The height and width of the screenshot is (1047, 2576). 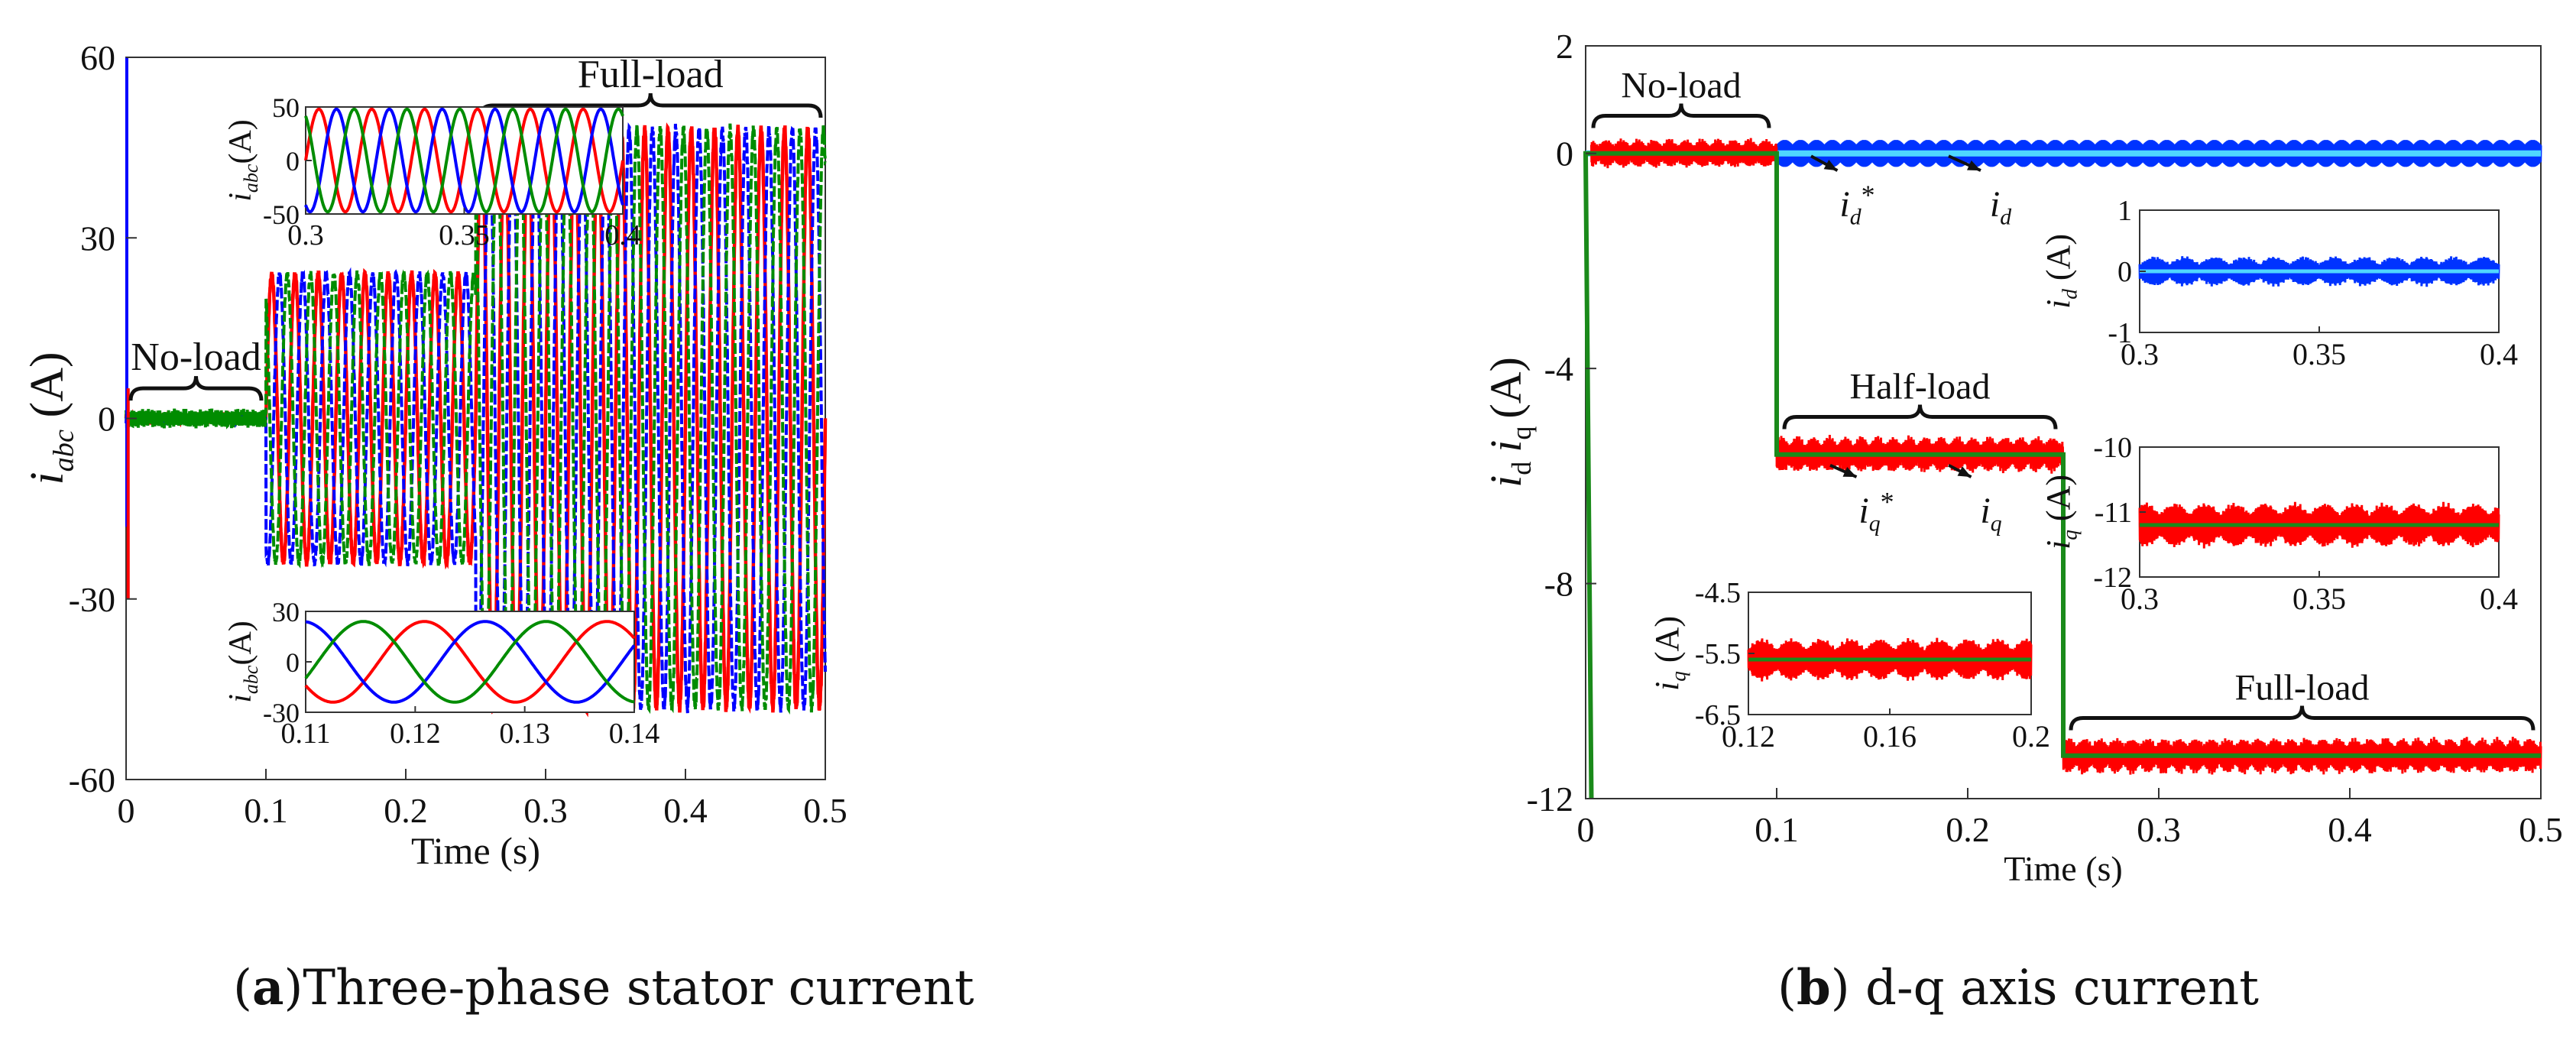 What do you see at coordinates (1559, 368) in the screenshot?
I see `chart-b-ytick-label: -4` at bounding box center [1559, 368].